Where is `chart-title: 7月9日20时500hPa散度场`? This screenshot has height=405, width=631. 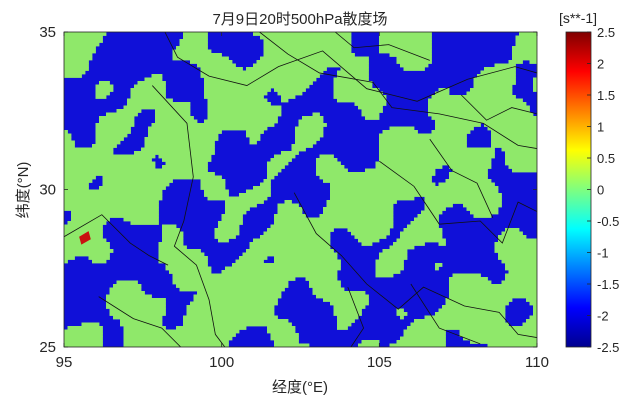 chart-title: 7月9日20时500hPa散度场 is located at coordinates (299, 19).